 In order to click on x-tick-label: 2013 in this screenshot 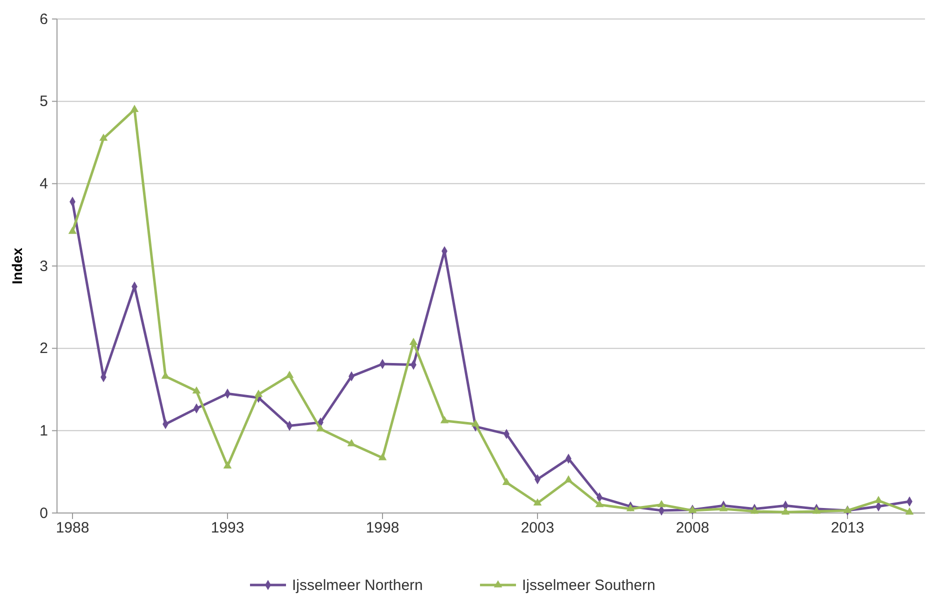, I will do `click(847, 528)`.